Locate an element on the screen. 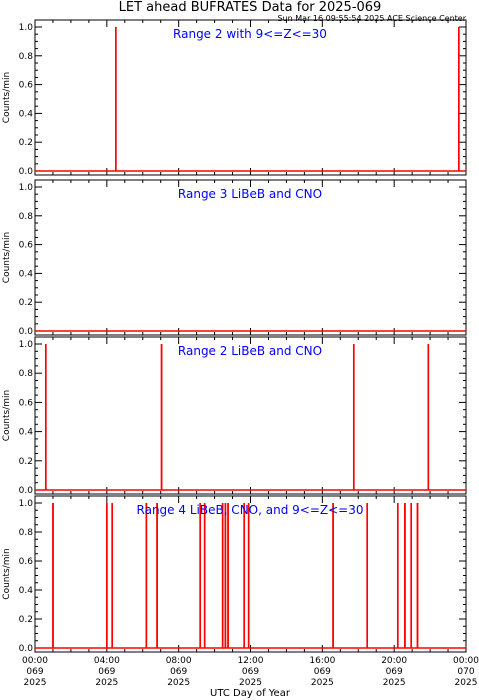 The height and width of the screenshot is (700, 479). x-axis-label: UTC Day of Year is located at coordinates (250, 693).